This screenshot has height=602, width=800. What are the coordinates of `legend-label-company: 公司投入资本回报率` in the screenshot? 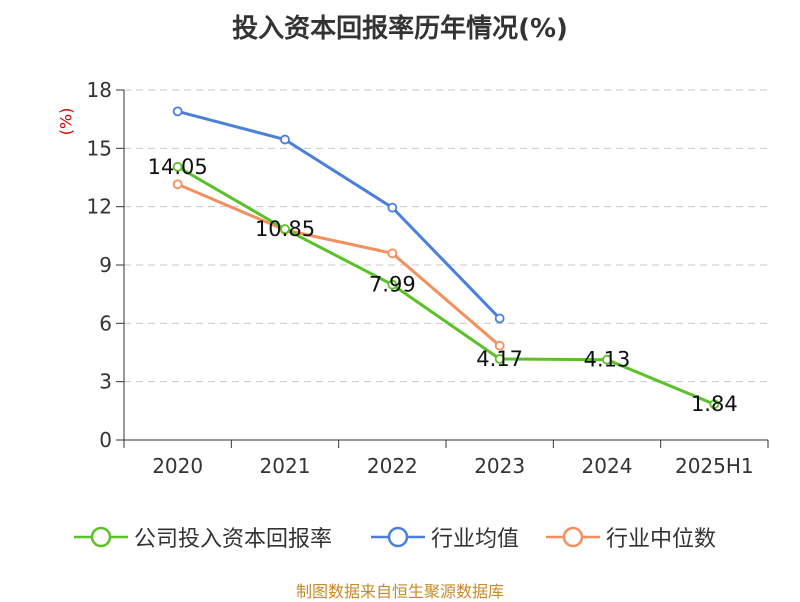 It's located at (233, 539).